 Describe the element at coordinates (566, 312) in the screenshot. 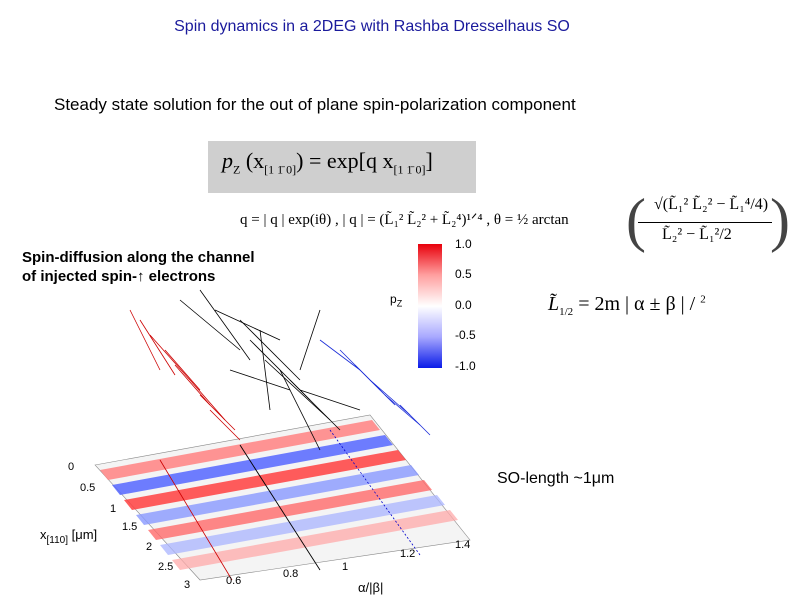

I see `length-sub: 1/2` at that location.